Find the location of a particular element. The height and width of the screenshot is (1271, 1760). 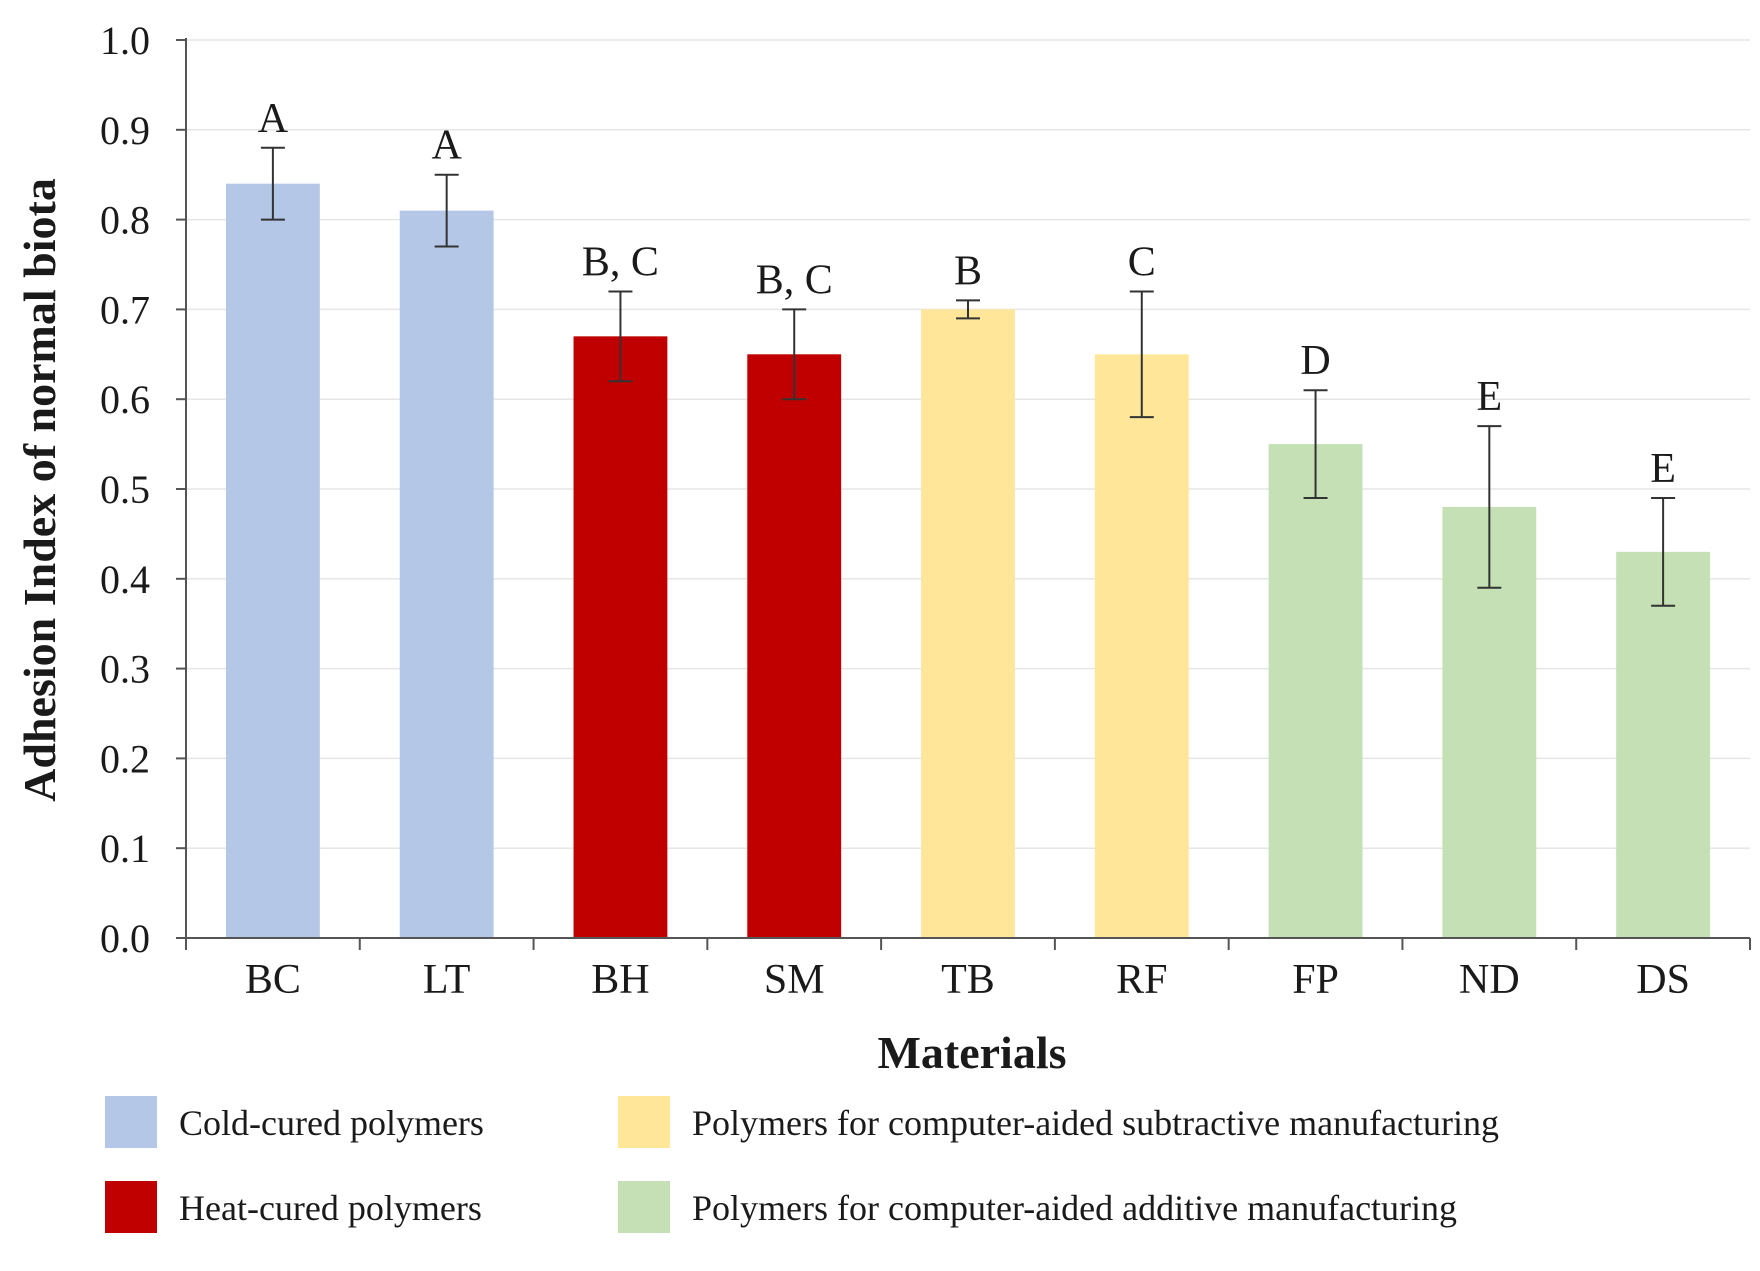

y-tick-label: 0.7 is located at coordinates (125, 309).